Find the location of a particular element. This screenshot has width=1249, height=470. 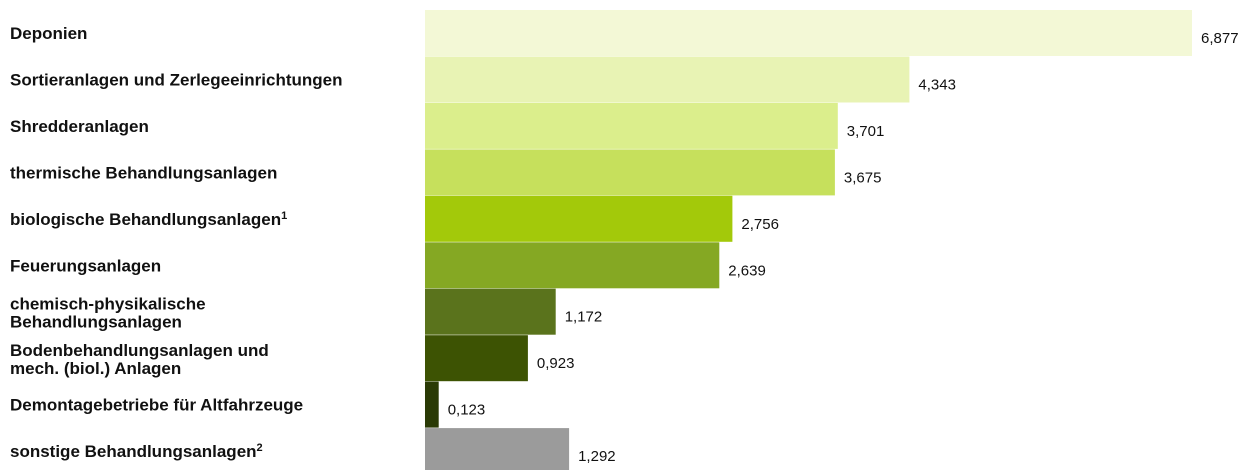

value-label-1: 4,343 is located at coordinates (937, 85).